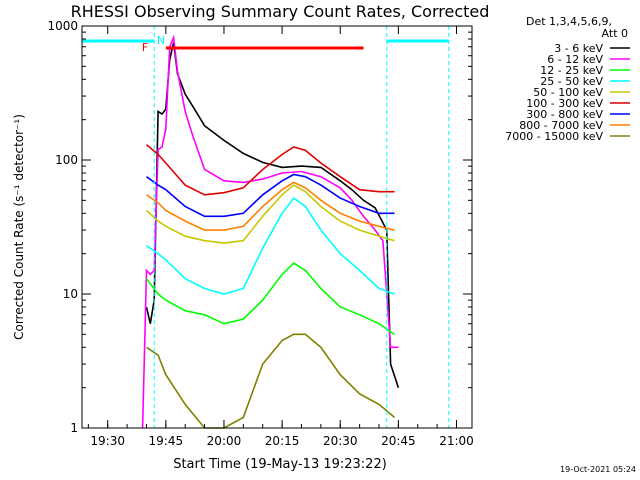 This screenshot has height=480, width=640. What do you see at coordinates (575, 59) in the screenshot?
I see `legend-label-1: 6 - 12 keV` at bounding box center [575, 59].